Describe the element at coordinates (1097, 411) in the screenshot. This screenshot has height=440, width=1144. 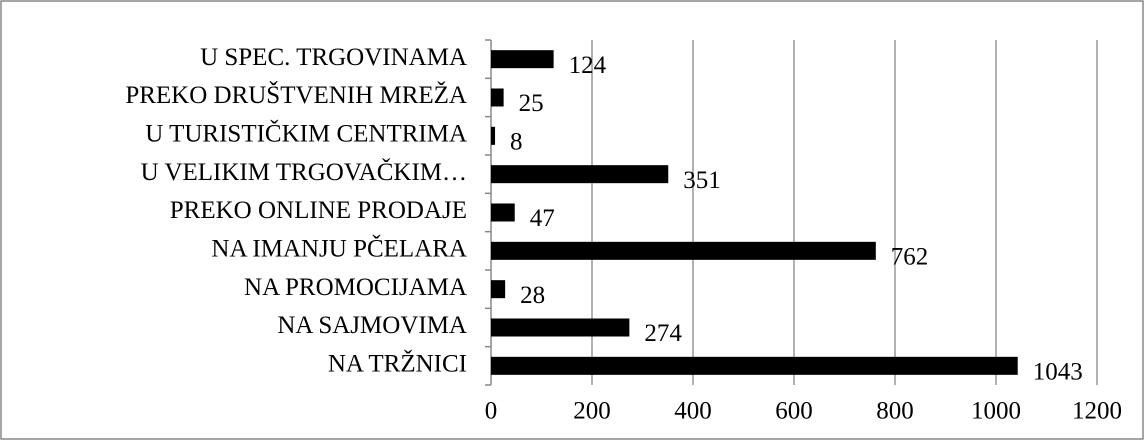
I see `x-tick-label: 1200` at that location.